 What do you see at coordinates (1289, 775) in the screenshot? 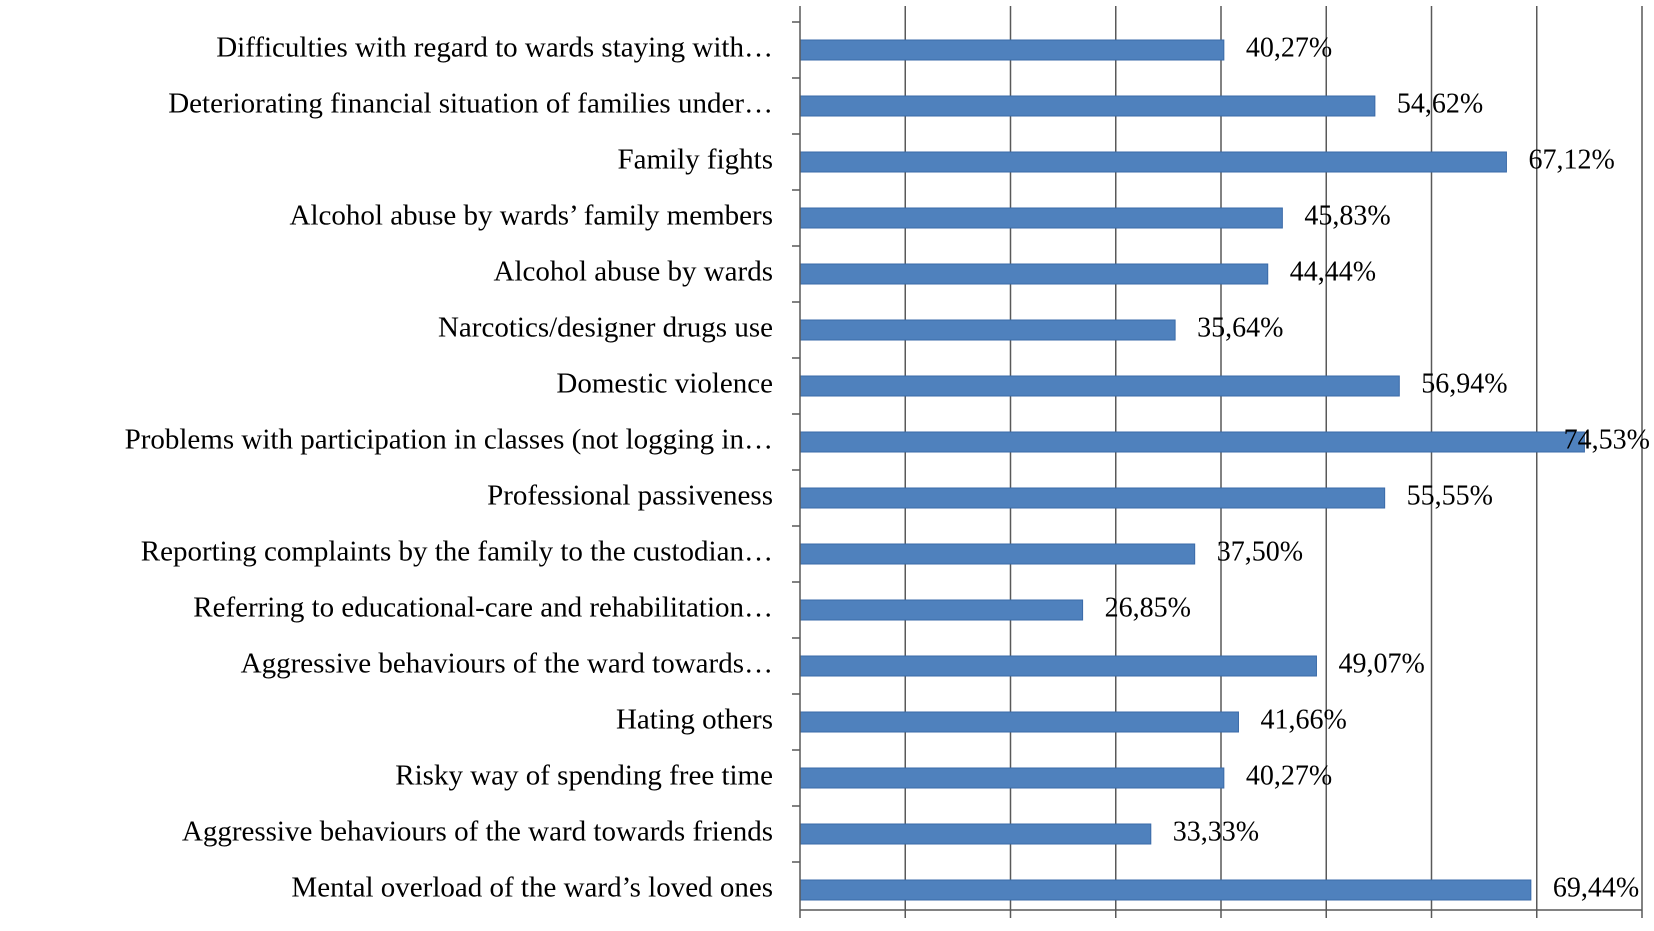
I see `value-label-13: 40,27%` at bounding box center [1289, 775].